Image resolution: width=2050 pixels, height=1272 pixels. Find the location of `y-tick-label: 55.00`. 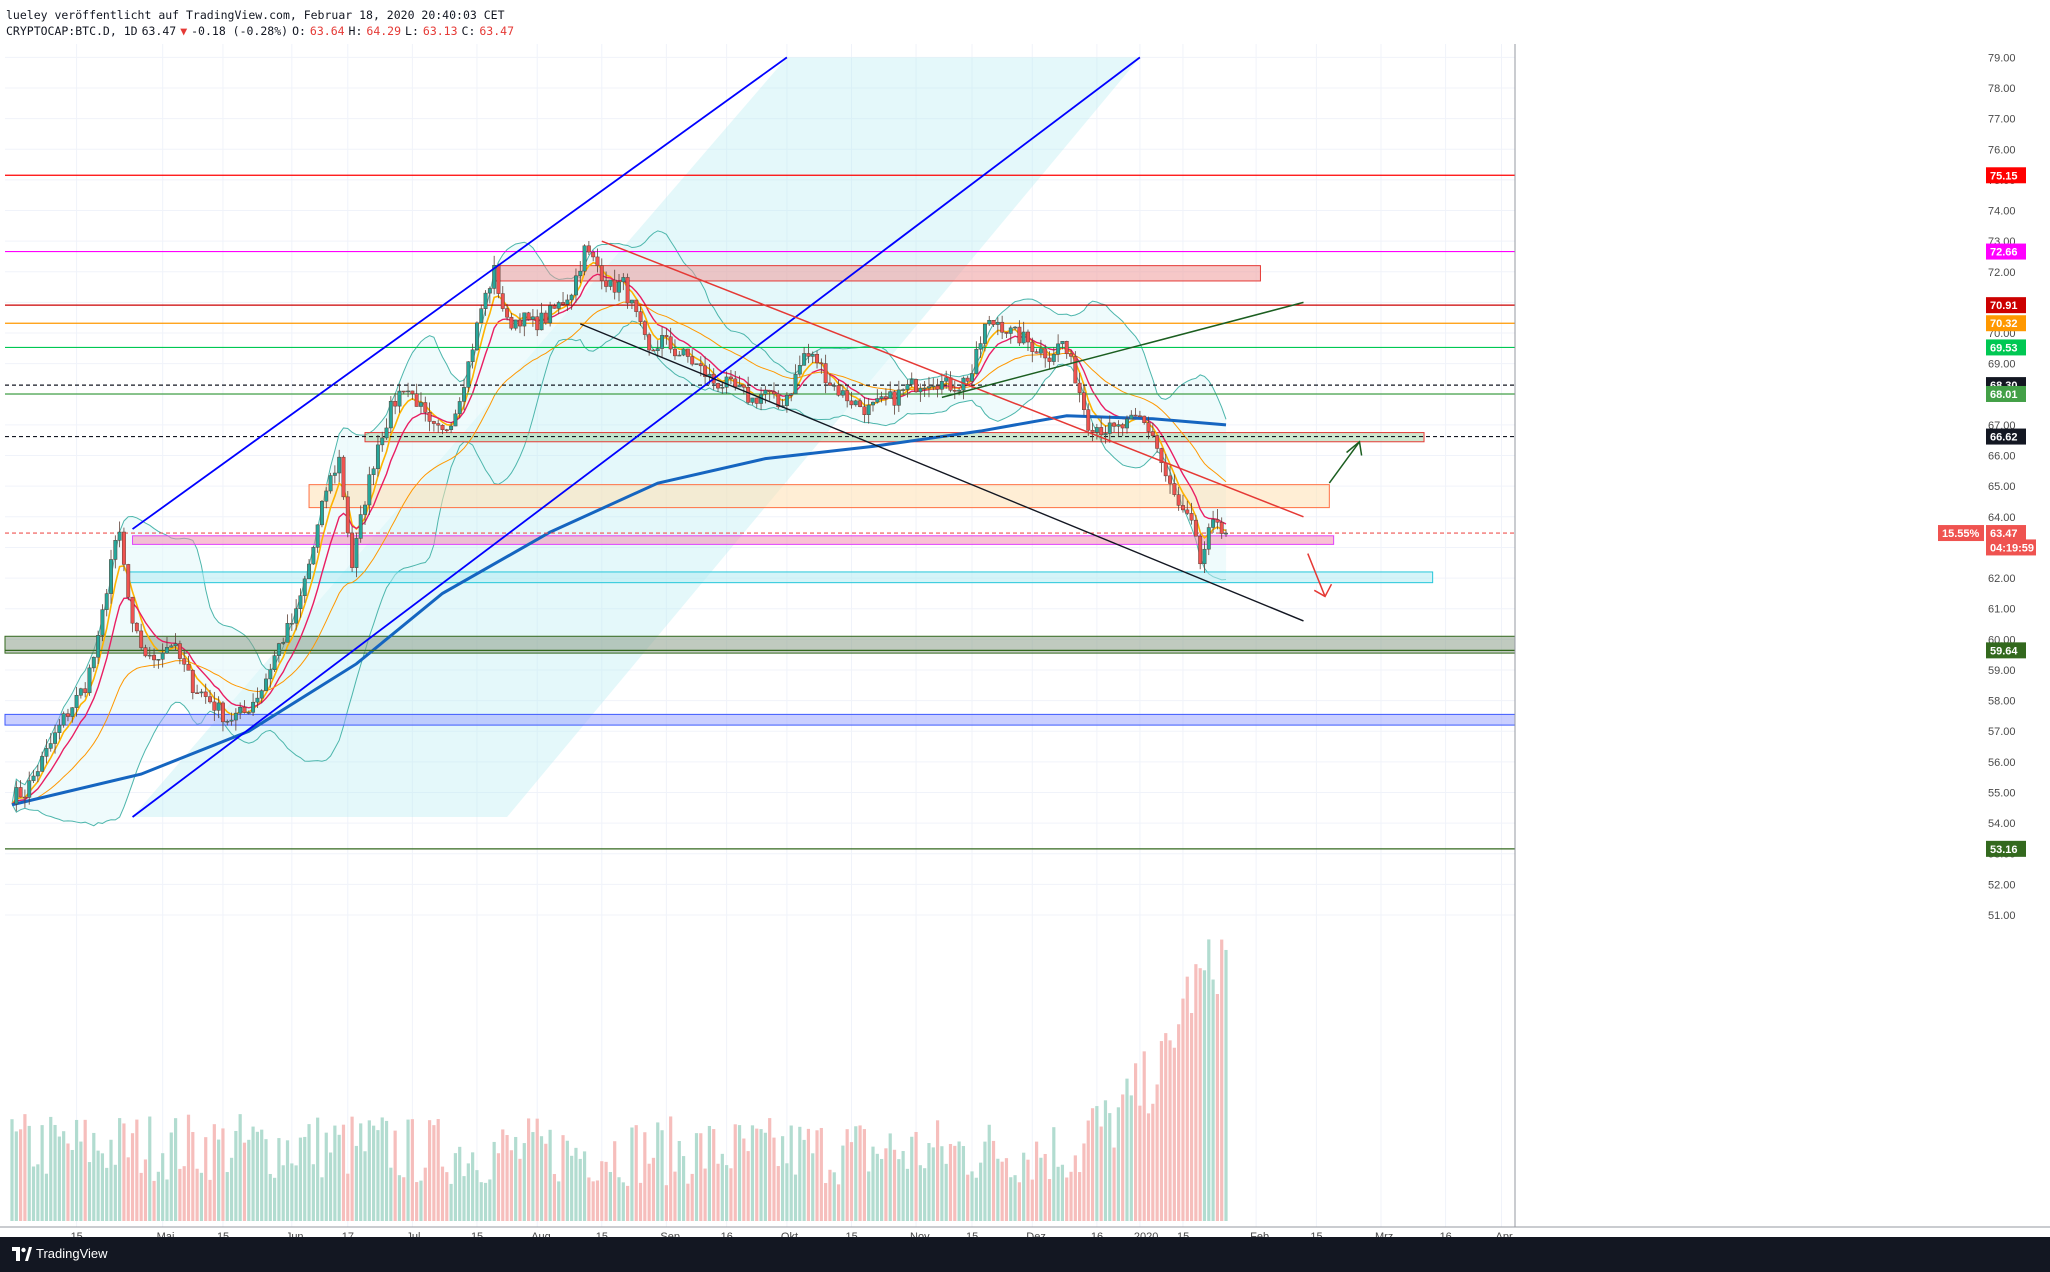

y-tick-label: 55.00 is located at coordinates (2002, 793).